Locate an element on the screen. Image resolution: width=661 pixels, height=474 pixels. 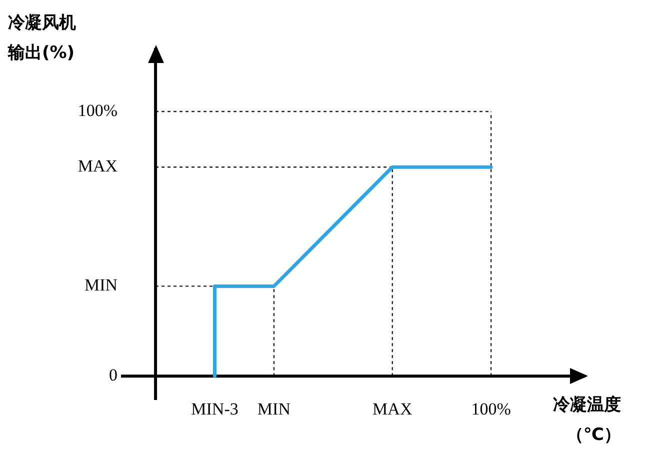
y-tick-label: 100% is located at coordinates (98, 110).